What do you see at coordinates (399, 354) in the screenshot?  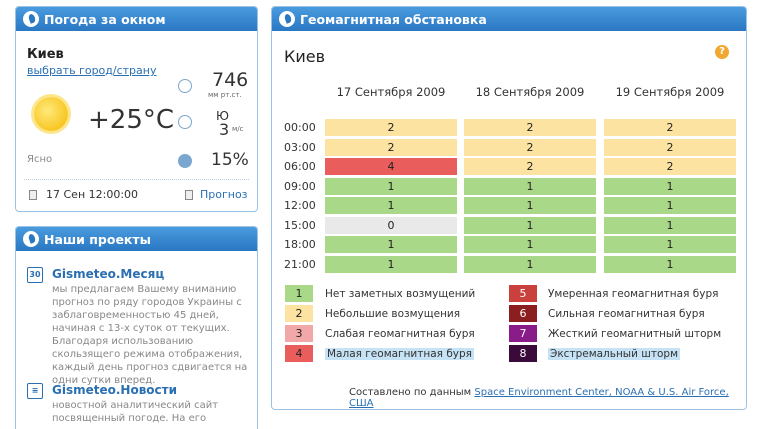 I see `legend-label: Малая геомагнитная буря` at bounding box center [399, 354].